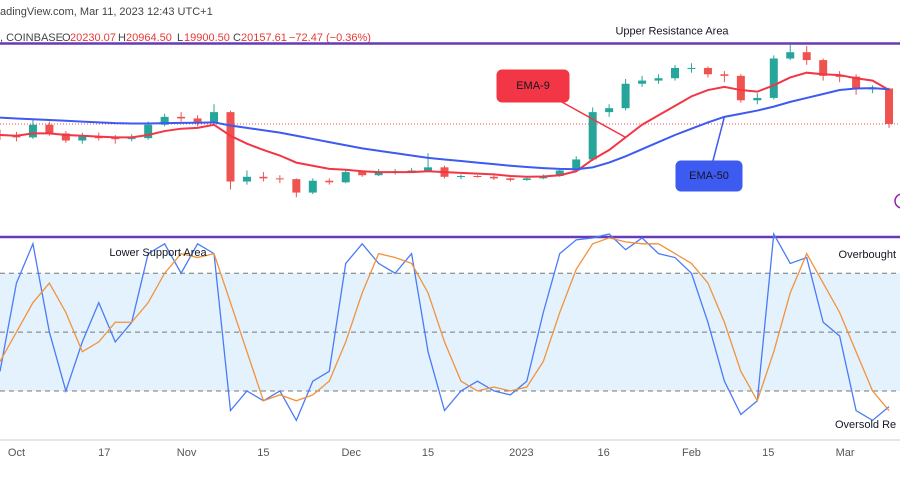  What do you see at coordinates (237, 38) in the screenshot?
I see `ohlc-label: C` at bounding box center [237, 38].